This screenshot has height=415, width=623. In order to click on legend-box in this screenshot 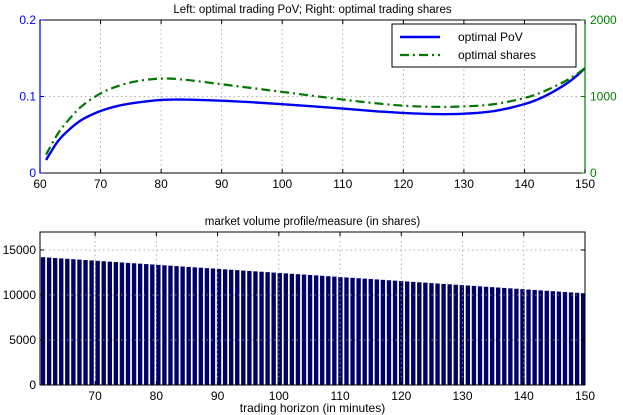, I will do `click(484, 45)`.